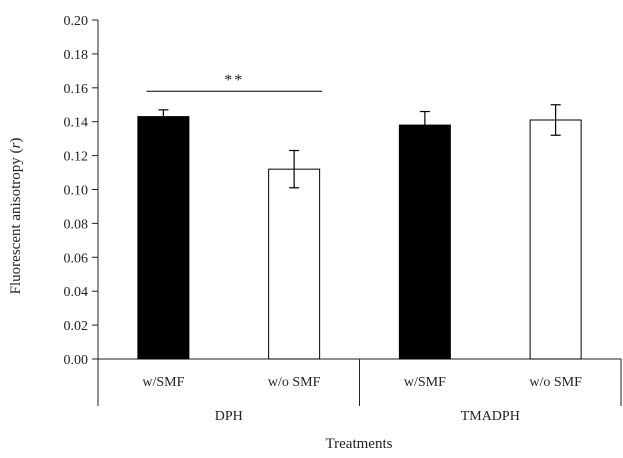  What do you see at coordinates (76, 123) in the screenshot?
I see `y-tick-label: 0.14` at bounding box center [76, 123].